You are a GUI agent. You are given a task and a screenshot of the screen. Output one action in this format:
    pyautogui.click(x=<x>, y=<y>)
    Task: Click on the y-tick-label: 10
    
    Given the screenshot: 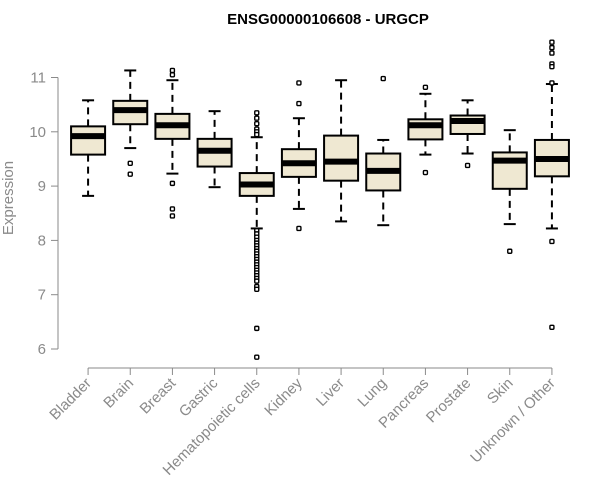 What is the action you would take?
    pyautogui.click(x=37, y=132)
    